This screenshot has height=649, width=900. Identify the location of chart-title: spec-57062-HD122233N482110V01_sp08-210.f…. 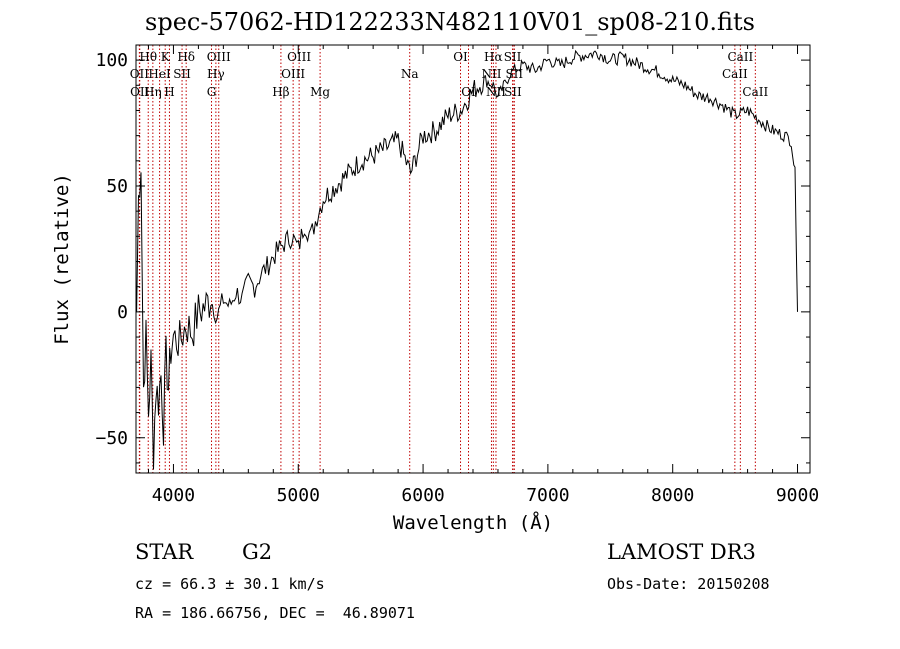
(450, 22).